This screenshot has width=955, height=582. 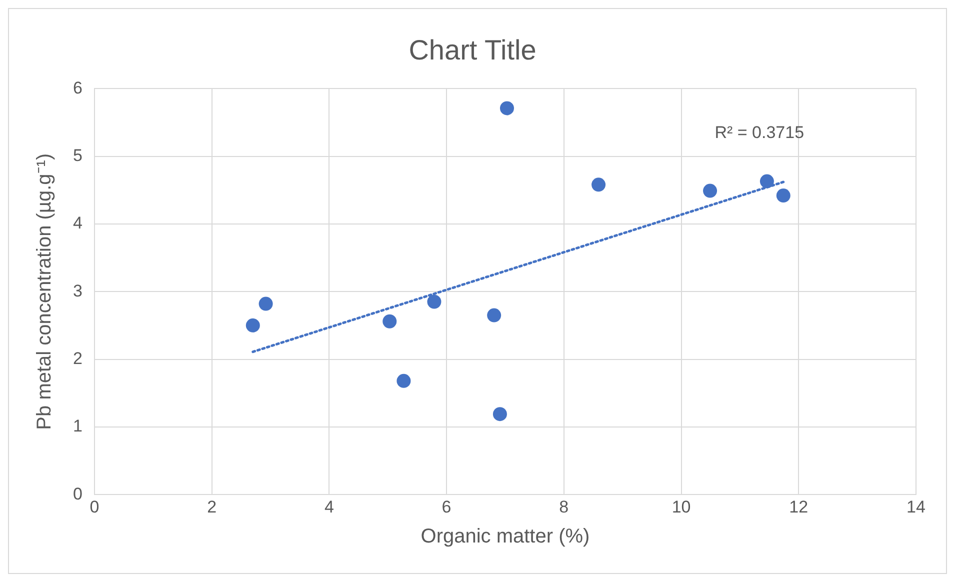 What do you see at coordinates (505, 537) in the screenshot?
I see `x-axis-title: Organic matter (%)` at bounding box center [505, 537].